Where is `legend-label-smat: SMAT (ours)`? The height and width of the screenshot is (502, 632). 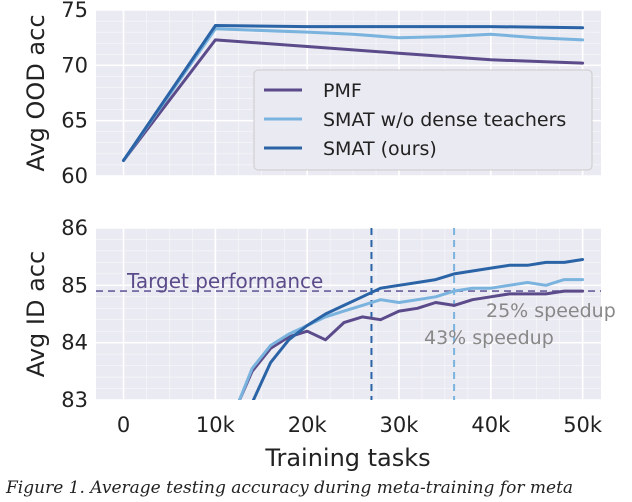
legend-label-smat: SMAT (ours) is located at coordinates (380, 149).